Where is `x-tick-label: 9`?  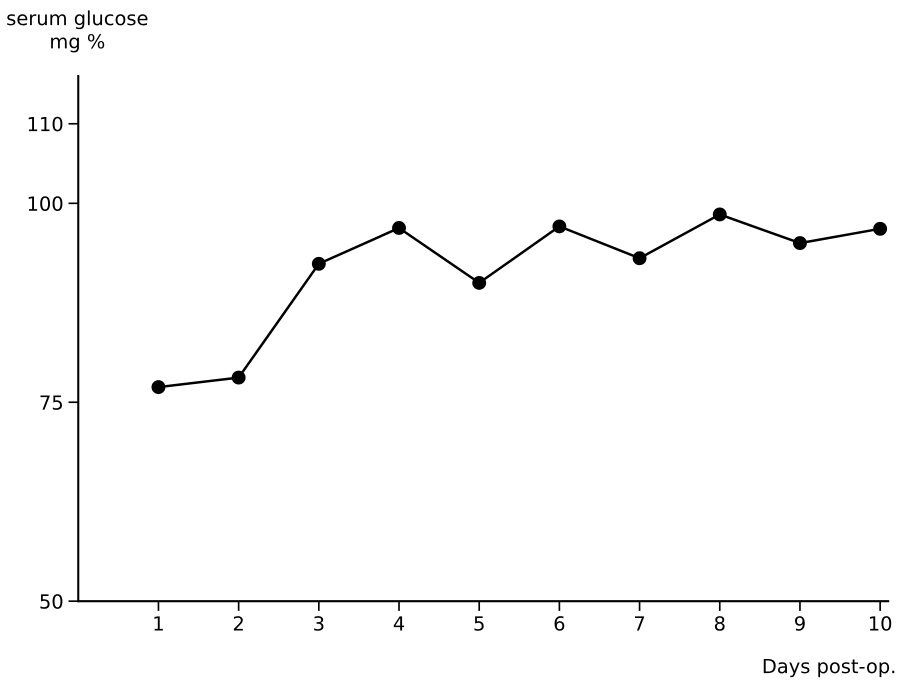 x-tick-label: 9 is located at coordinates (799, 623).